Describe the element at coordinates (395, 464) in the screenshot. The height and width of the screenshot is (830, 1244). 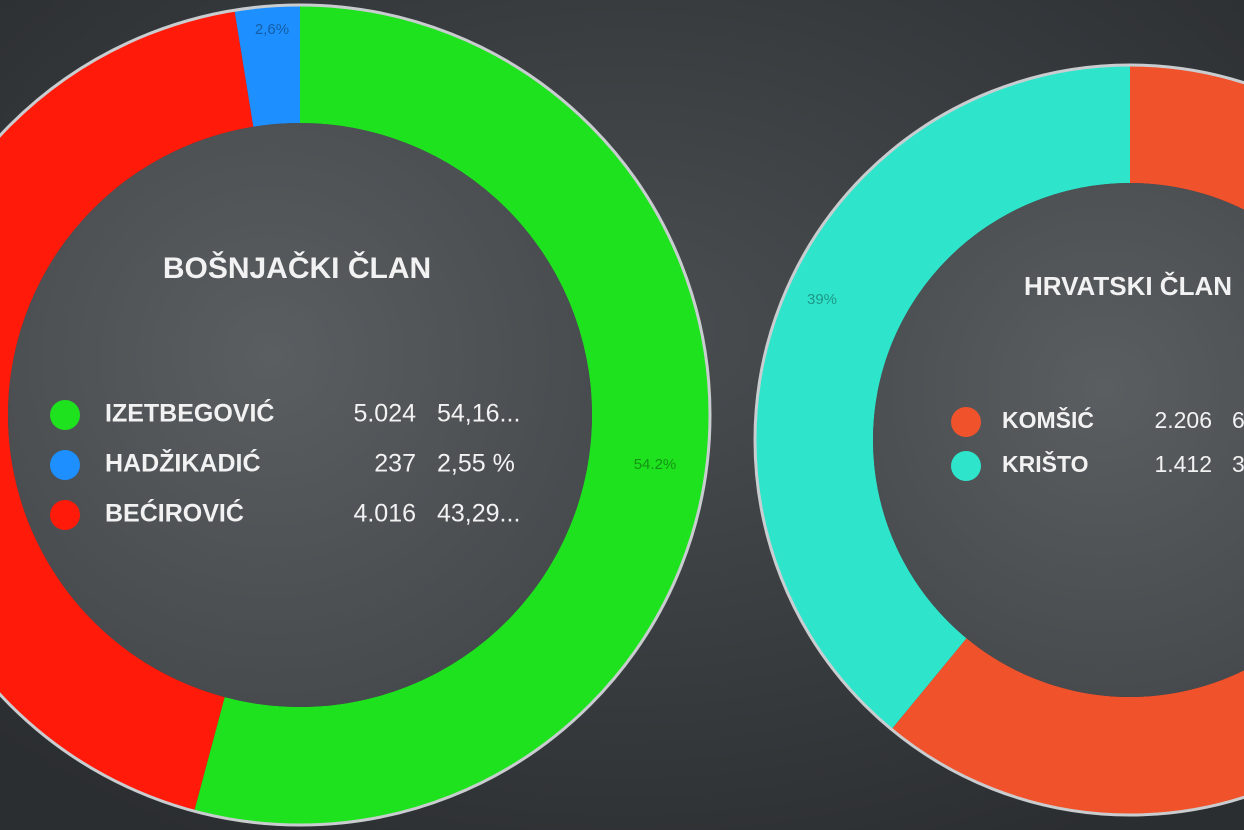
I see `legend-value: 237` at that location.